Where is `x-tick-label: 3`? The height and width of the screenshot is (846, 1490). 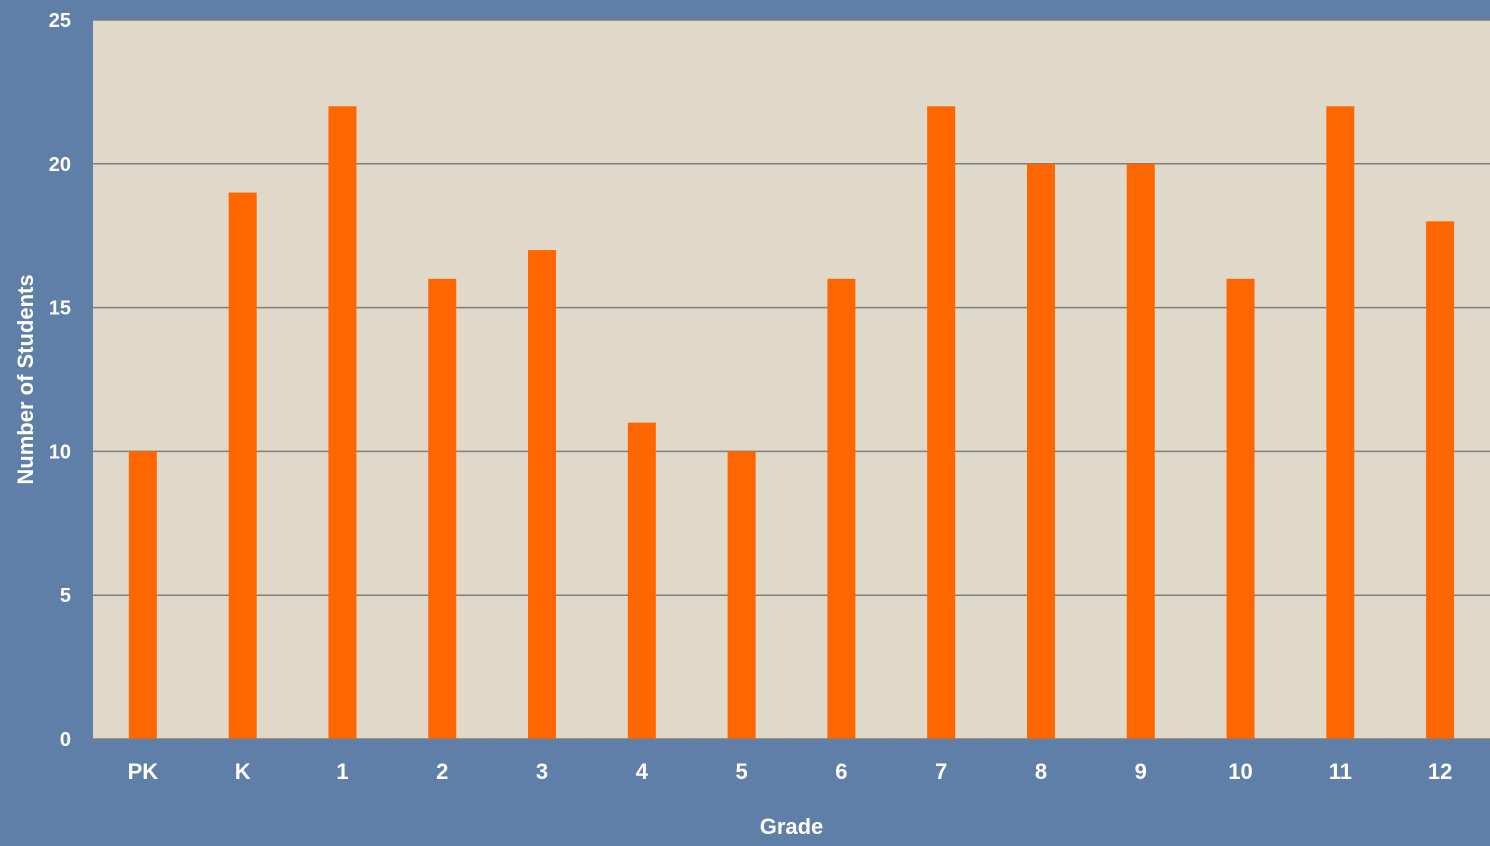 x-tick-label: 3 is located at coordinates (542, 771).